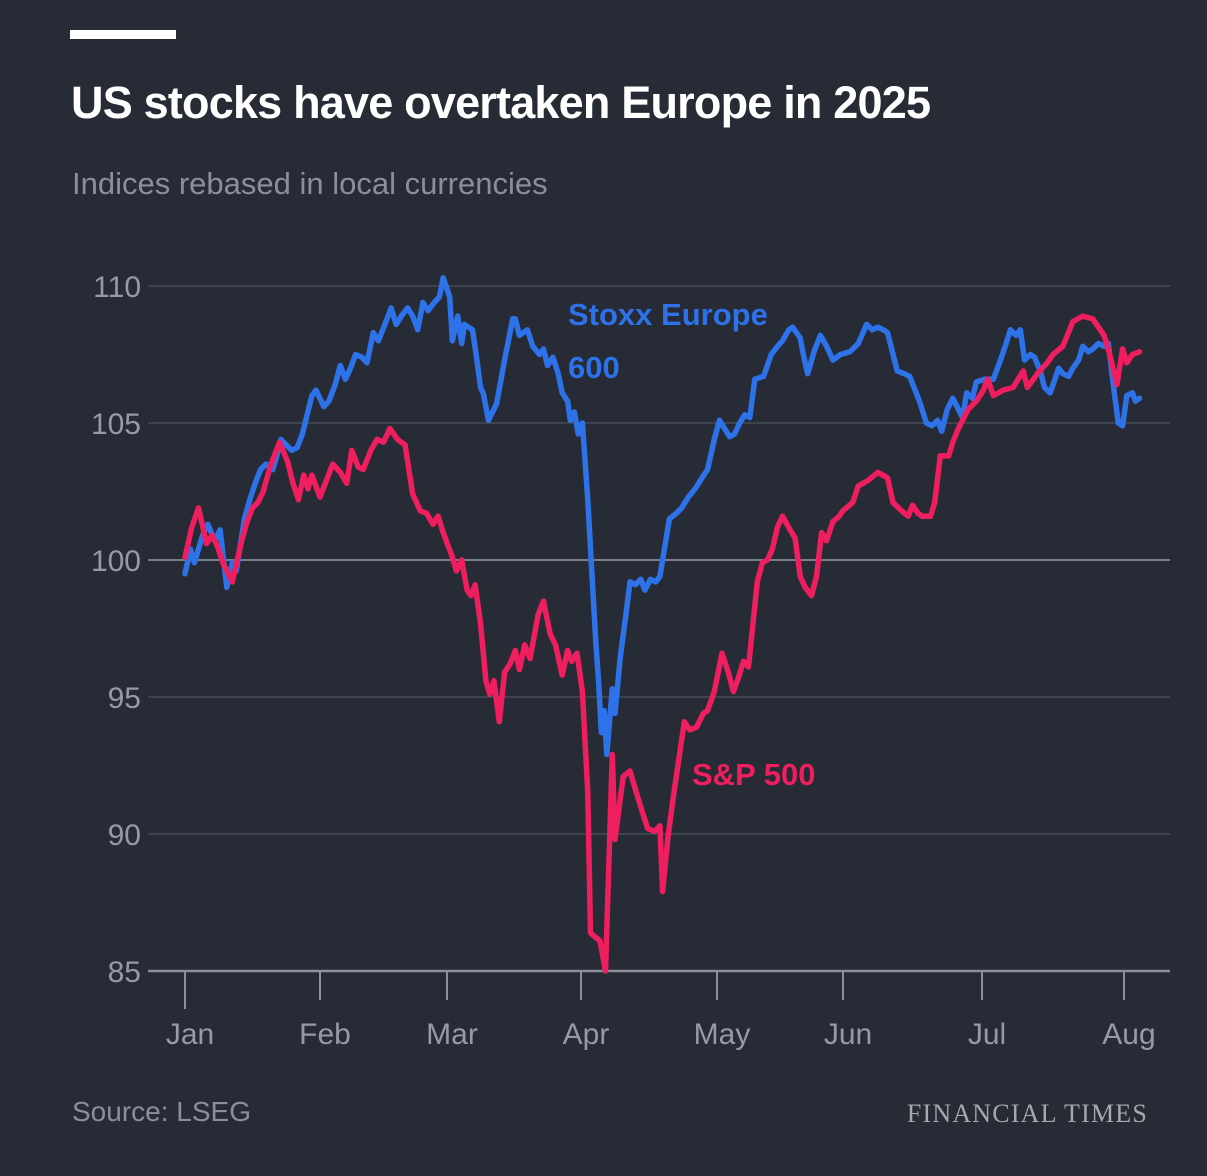  I want to click on y-tick-label-100: 100, so click(116, 561).